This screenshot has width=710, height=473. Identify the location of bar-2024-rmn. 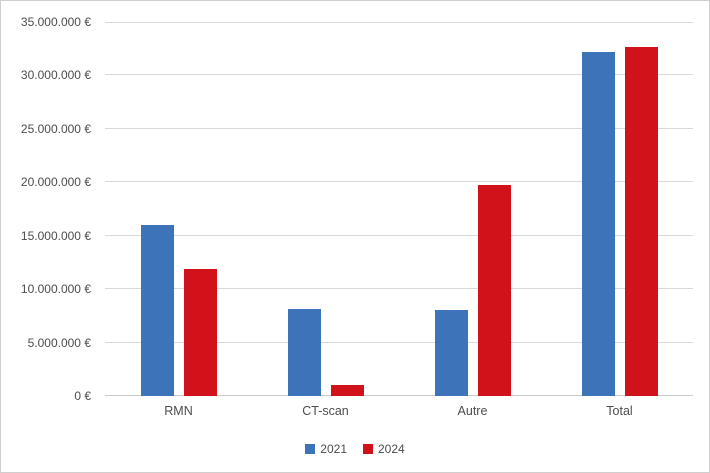
(200, 332).